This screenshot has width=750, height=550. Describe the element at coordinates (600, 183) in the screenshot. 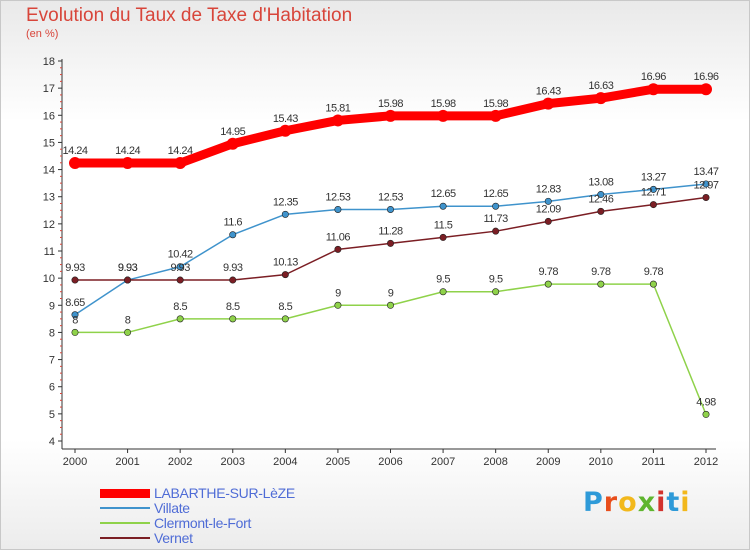

I see `data-label: 13.08` at that location.